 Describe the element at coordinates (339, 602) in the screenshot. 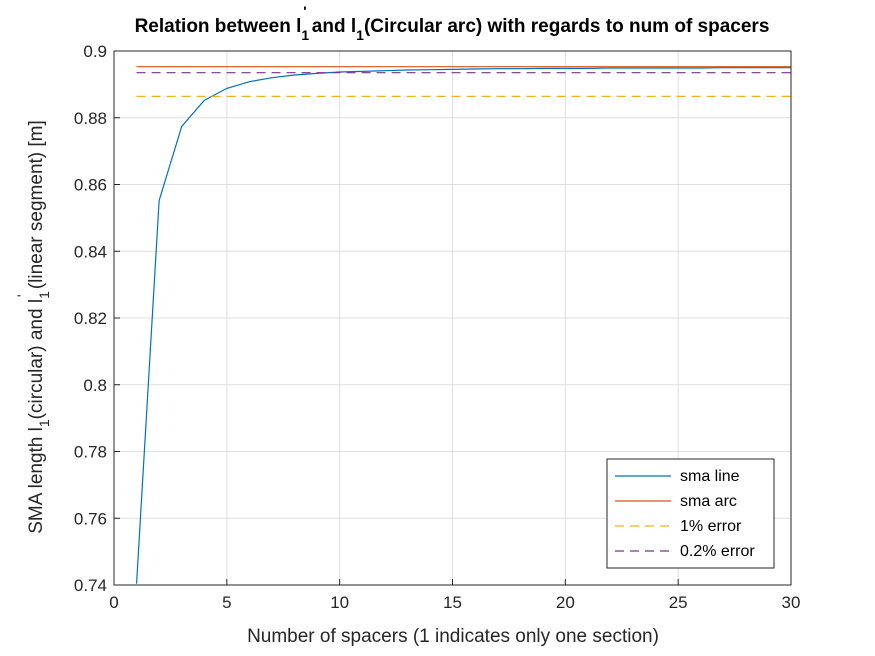

I see `x-tick-label: 10` at that location.